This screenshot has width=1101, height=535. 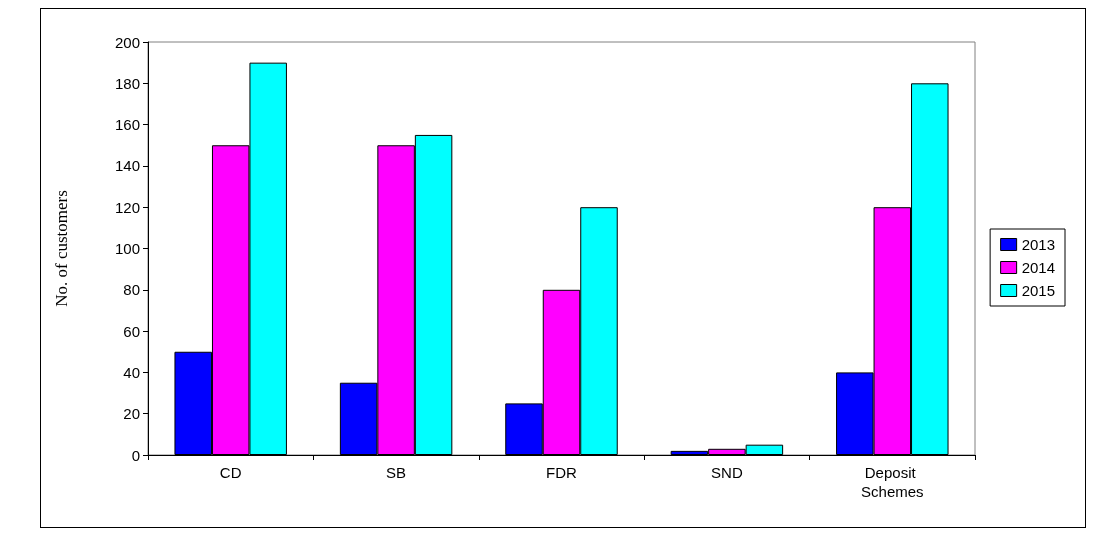 I want to click on legend-label: 2014, so click(x=1038, y=267).